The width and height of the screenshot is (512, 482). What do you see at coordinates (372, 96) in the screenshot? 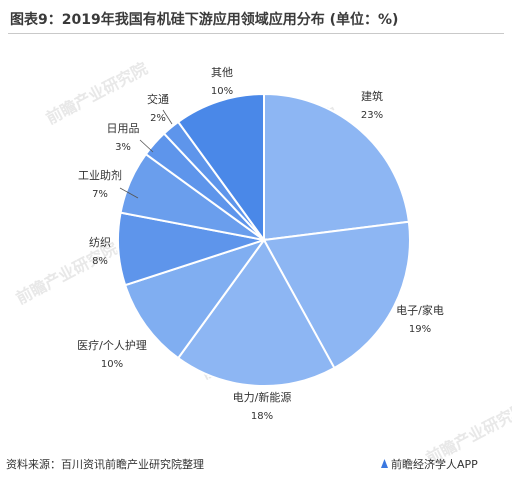
I see `slice-category-label: 建筑` at bounding box center [372, 96].